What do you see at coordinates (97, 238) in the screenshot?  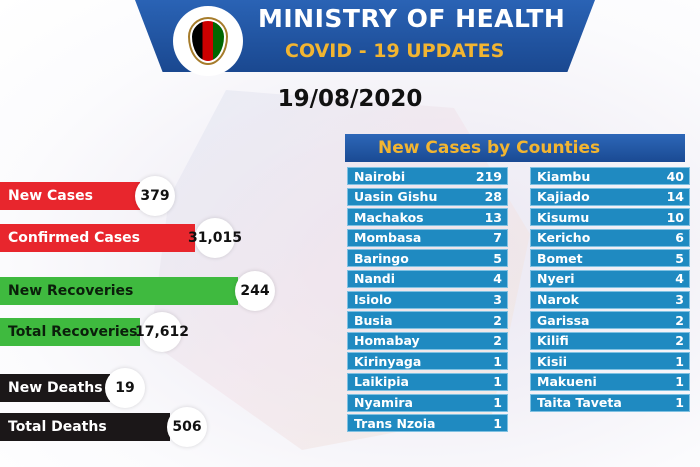 I see `stat-bar: Confirmed Cases` at bounding box center [97, 238].